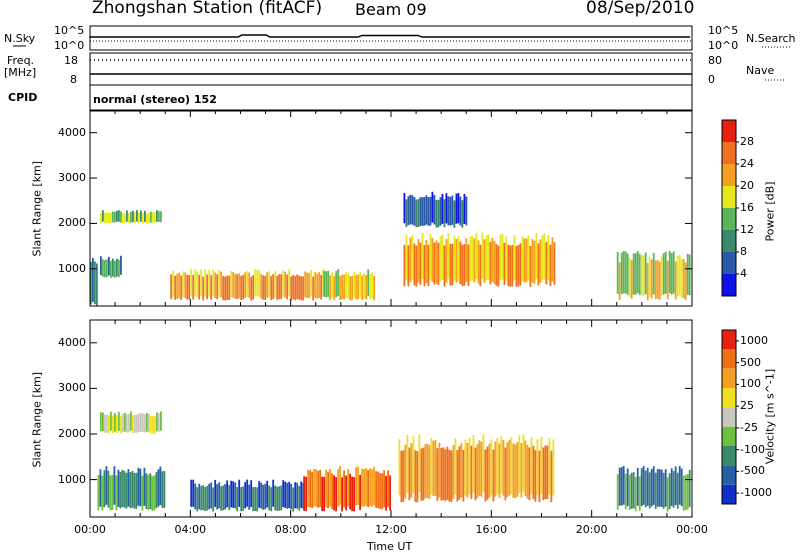 This screenshot has width=800, height=554. Describe the element at coordinates (747, 207) in the screenshot. I see `colorbar-tick-label: 16` at that location.